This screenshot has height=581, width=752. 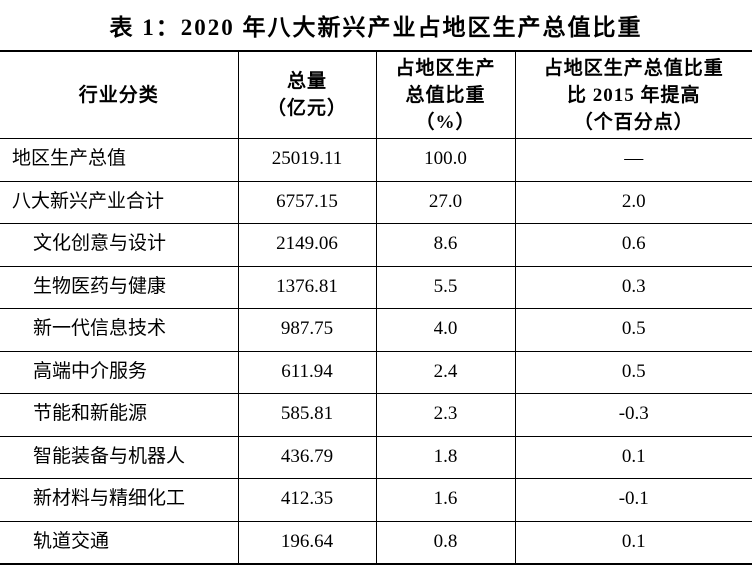 I want to click on table-row: 生物医药与健康 1376.81 5.5 0.3, so click(x=376, y=287).